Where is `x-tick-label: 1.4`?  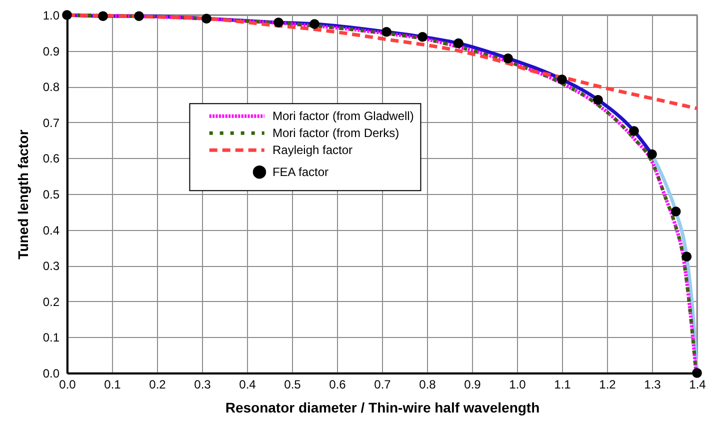 x-tick-label: 1.4 is located at coordinates (697, 385).